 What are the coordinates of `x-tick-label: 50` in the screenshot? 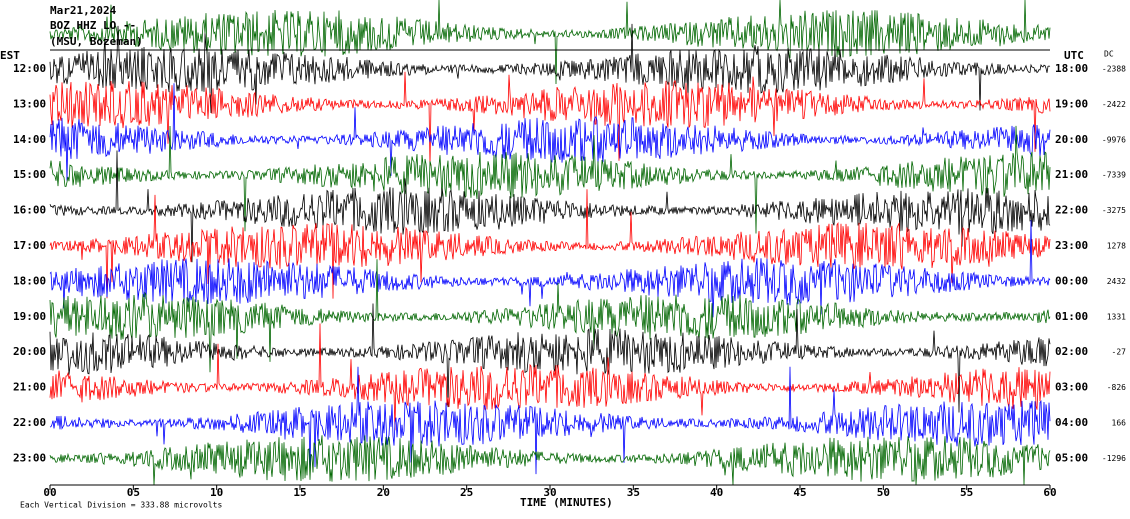 It's located at (883, 492).